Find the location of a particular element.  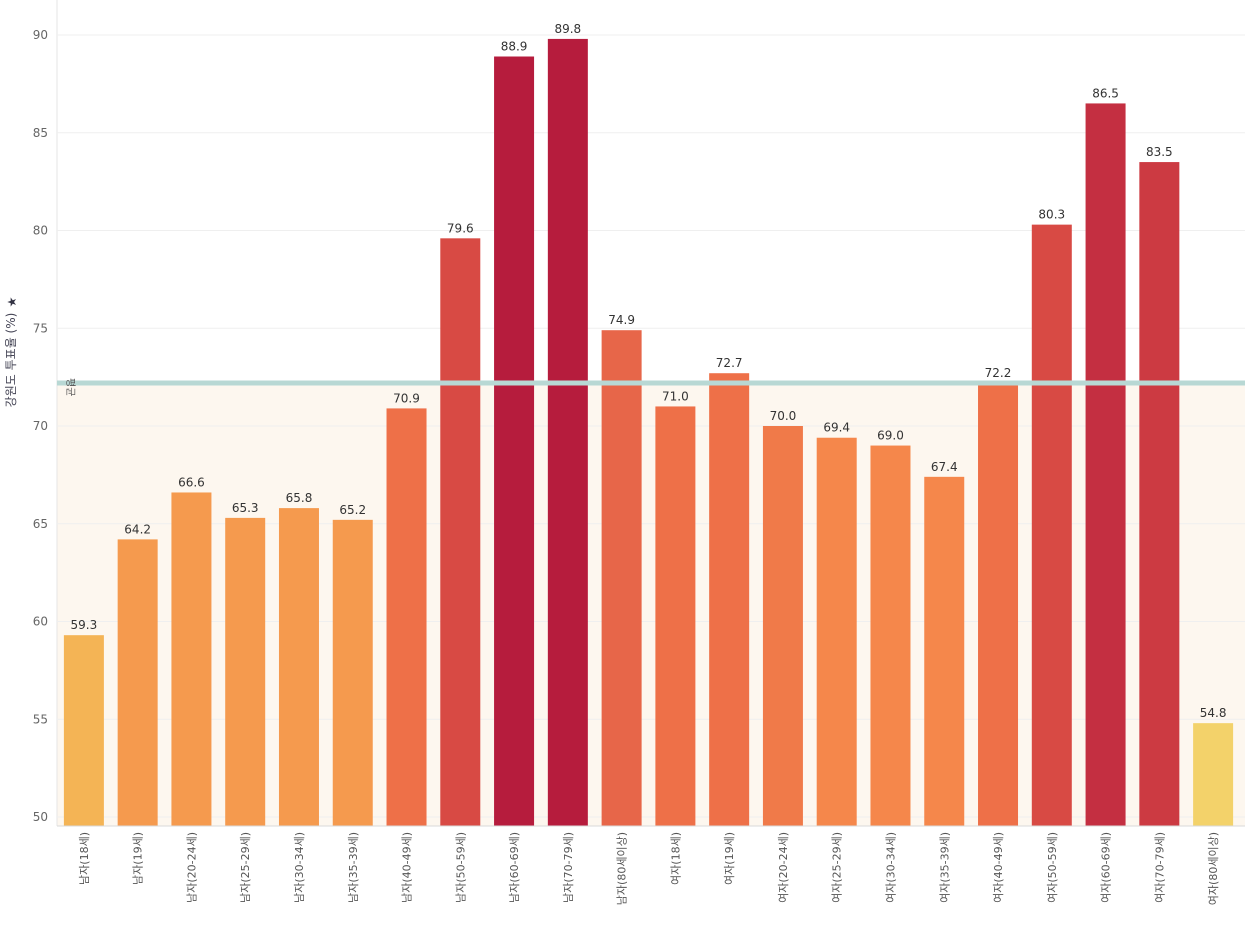

x-tick-label: 여자(20-24세) is located at coordinates (783, 867).